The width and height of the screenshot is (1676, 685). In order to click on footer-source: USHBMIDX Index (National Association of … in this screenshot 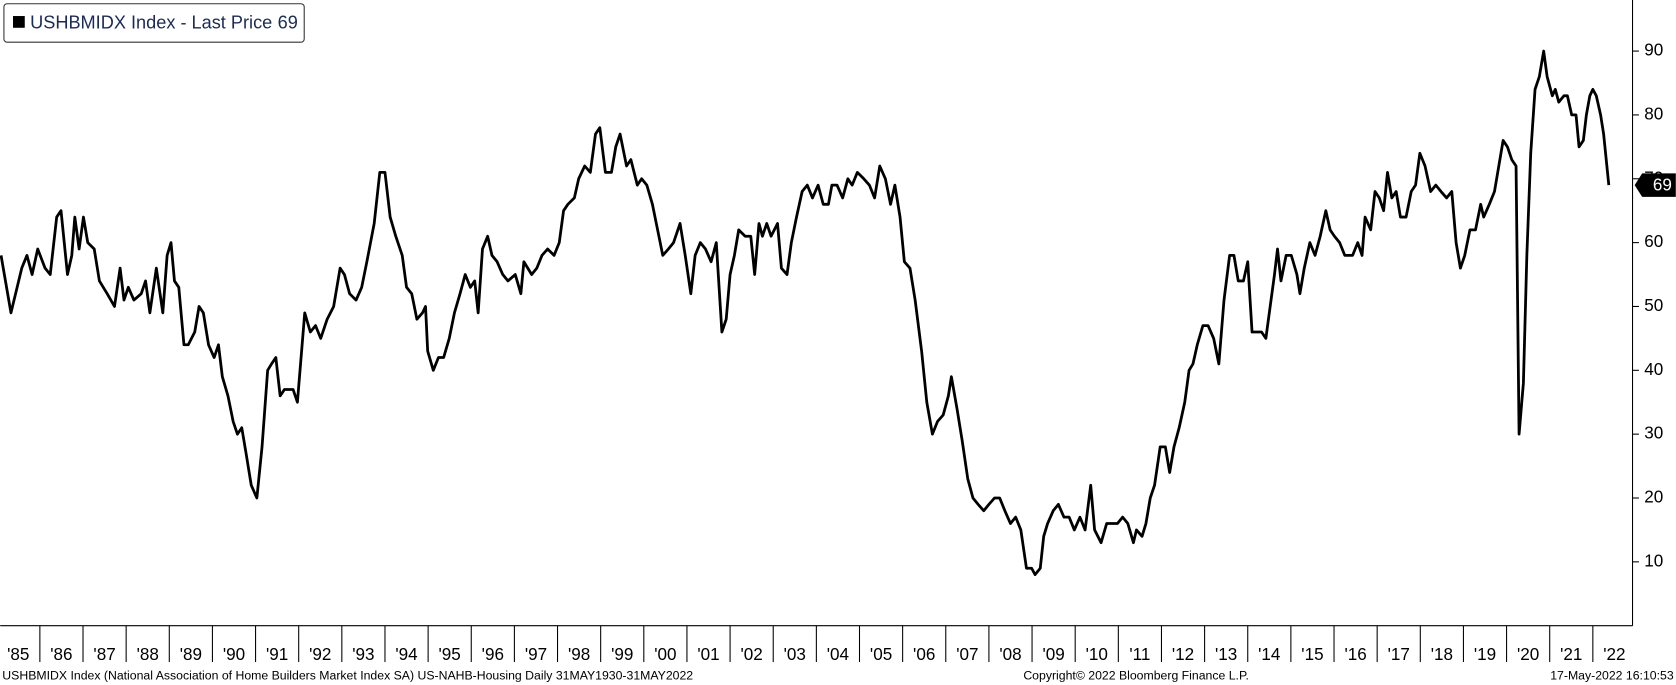, I will do `click(347, 676)`.